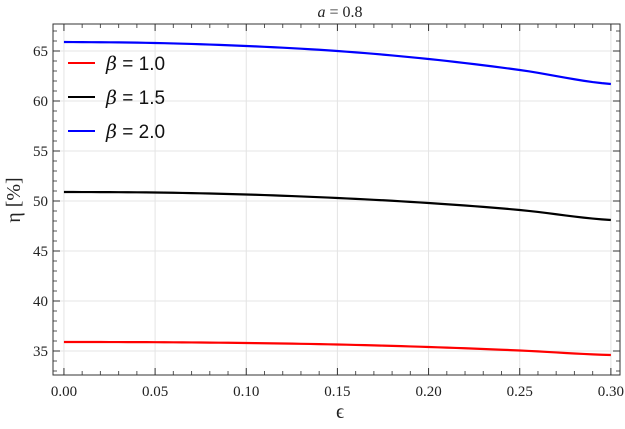 The width and height of the screenshot is (625, 429). I want to click on y-tick-label: 40, so click(40, 302).